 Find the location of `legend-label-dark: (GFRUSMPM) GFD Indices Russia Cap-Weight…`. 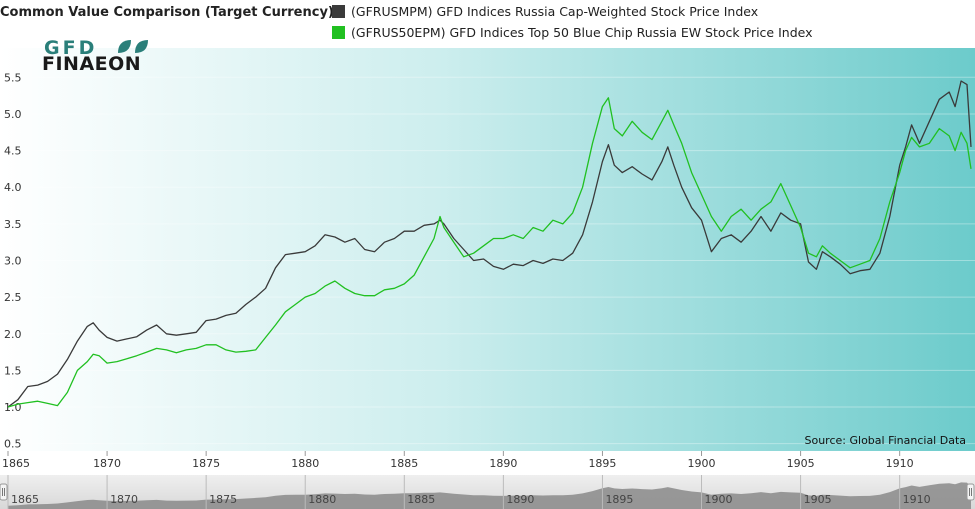

legend-label-dark: (GFRUSMPM) GFD Indices Russia Cap-Weight… is located at coordinates (554, 11).